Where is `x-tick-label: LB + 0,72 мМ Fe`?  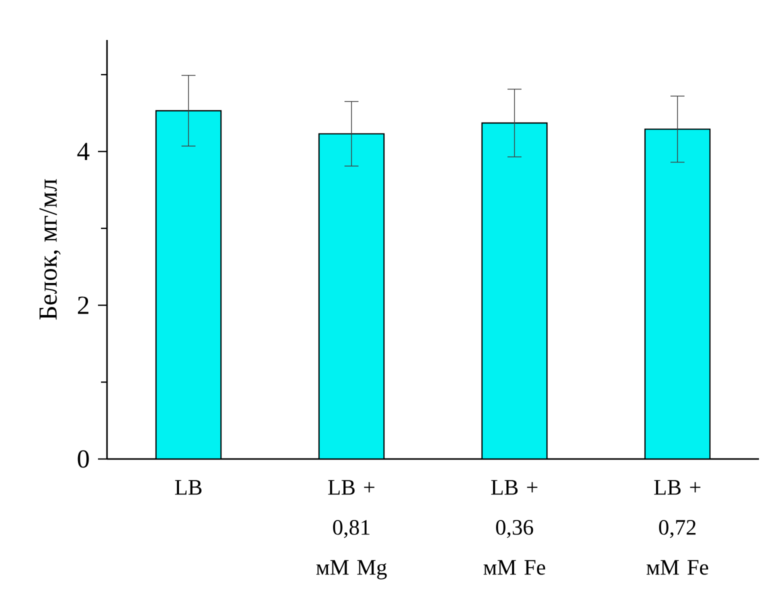
x-tick-label: LB + 0,72 мМ Fe is located at coordinates (677, 527).